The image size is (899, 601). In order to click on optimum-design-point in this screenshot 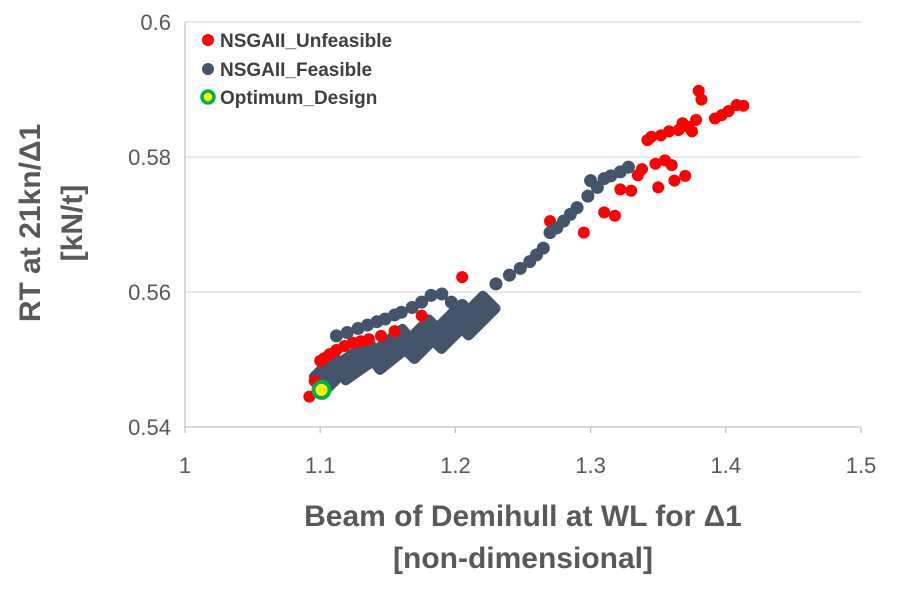, I will do `click(321, 389)`.